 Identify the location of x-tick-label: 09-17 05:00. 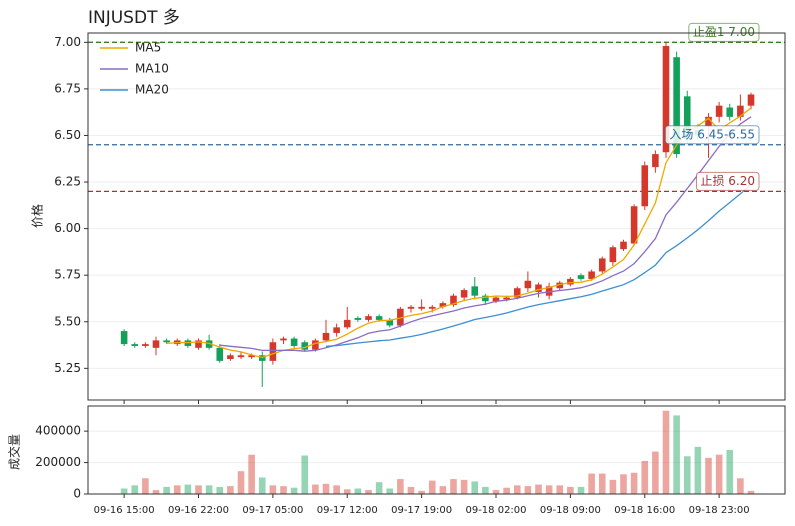
(272, 510).